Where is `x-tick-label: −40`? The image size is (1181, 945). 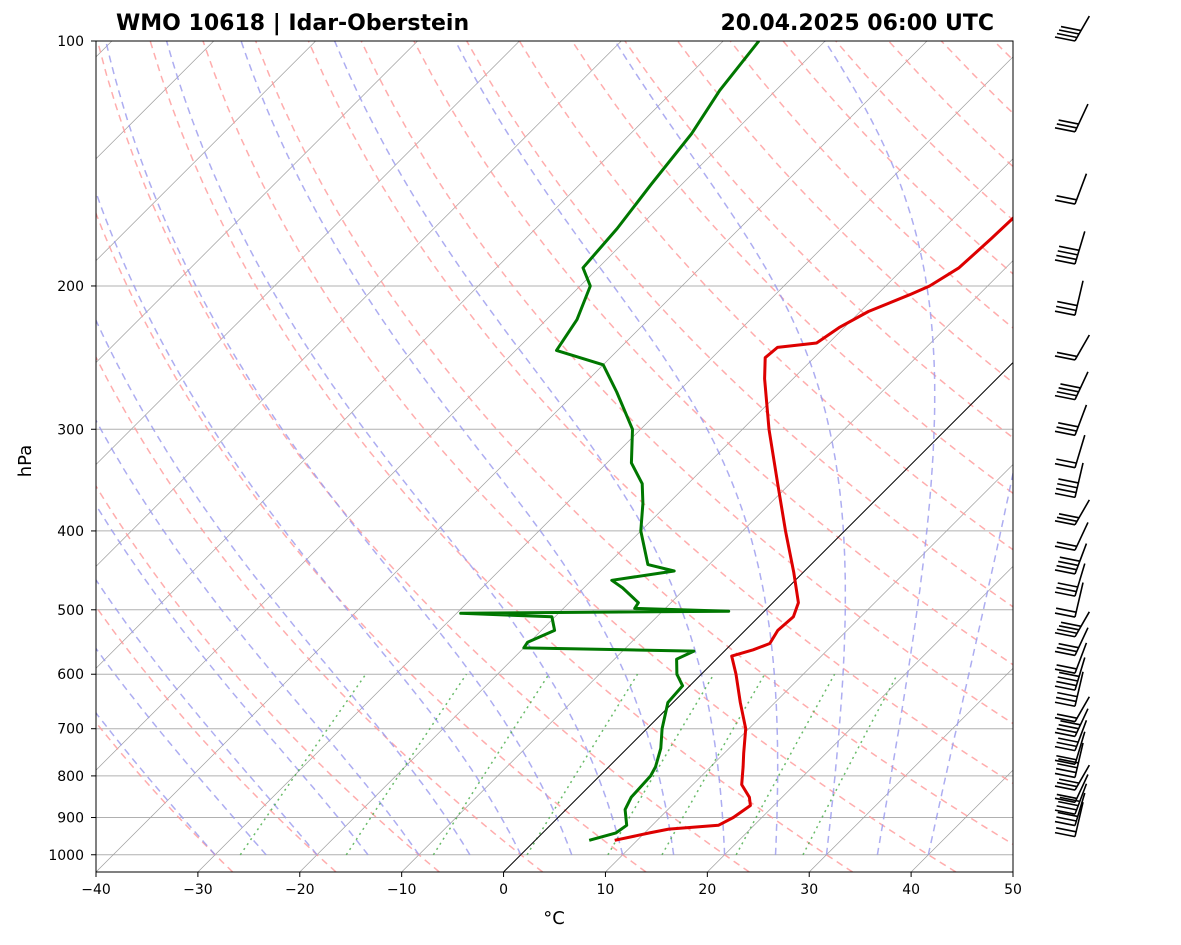 x-tick-label: −40 is located at coordinates (96, 890).